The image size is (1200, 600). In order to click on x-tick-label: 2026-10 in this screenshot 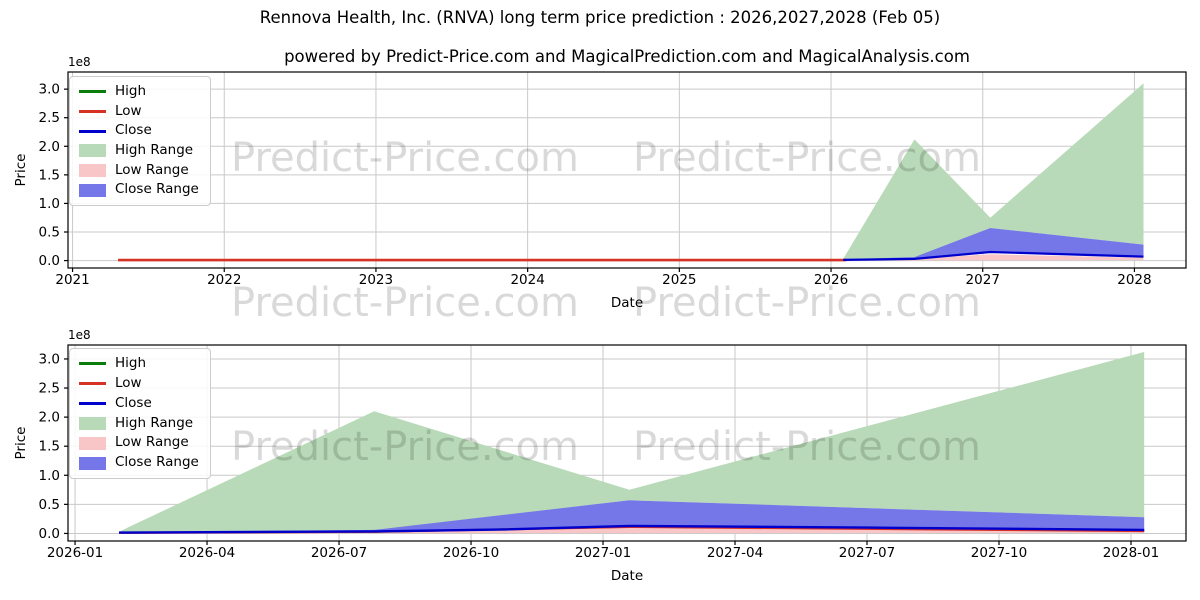, I will do `click(471, 553)`.